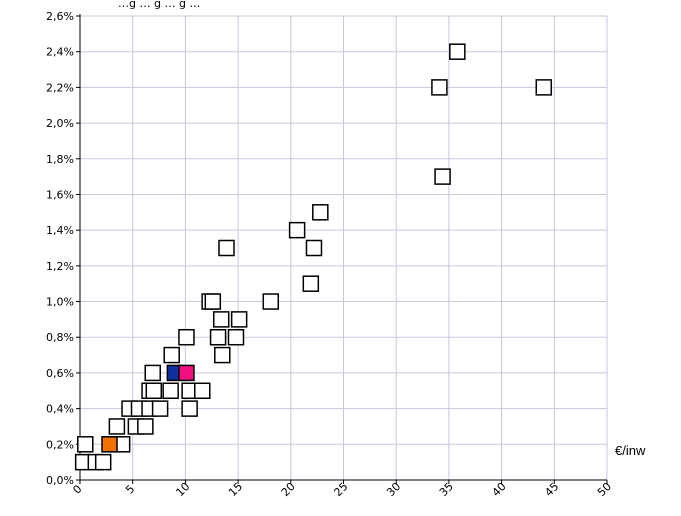  I want to click on x-tick-label: 25, so click(340, 489).